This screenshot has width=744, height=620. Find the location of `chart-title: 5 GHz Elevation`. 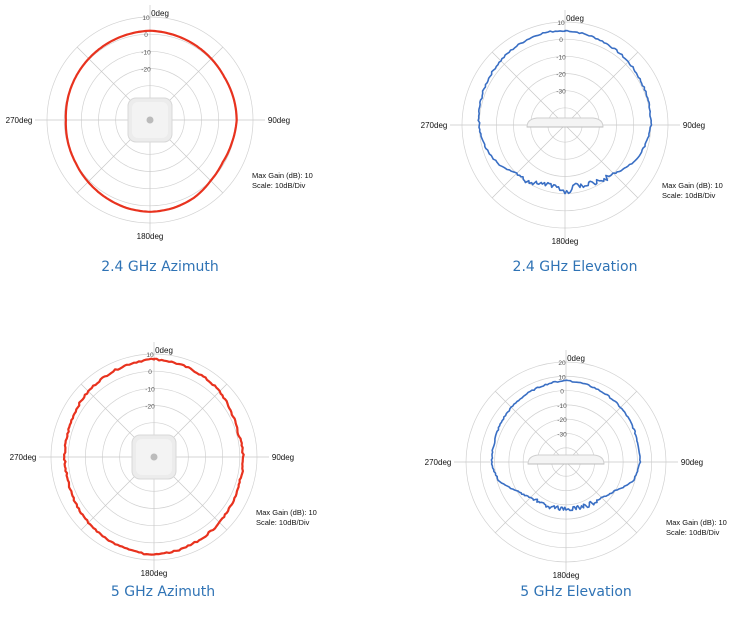

chart-title: 5 GHz Elevation is located at coordinates (576, 592).